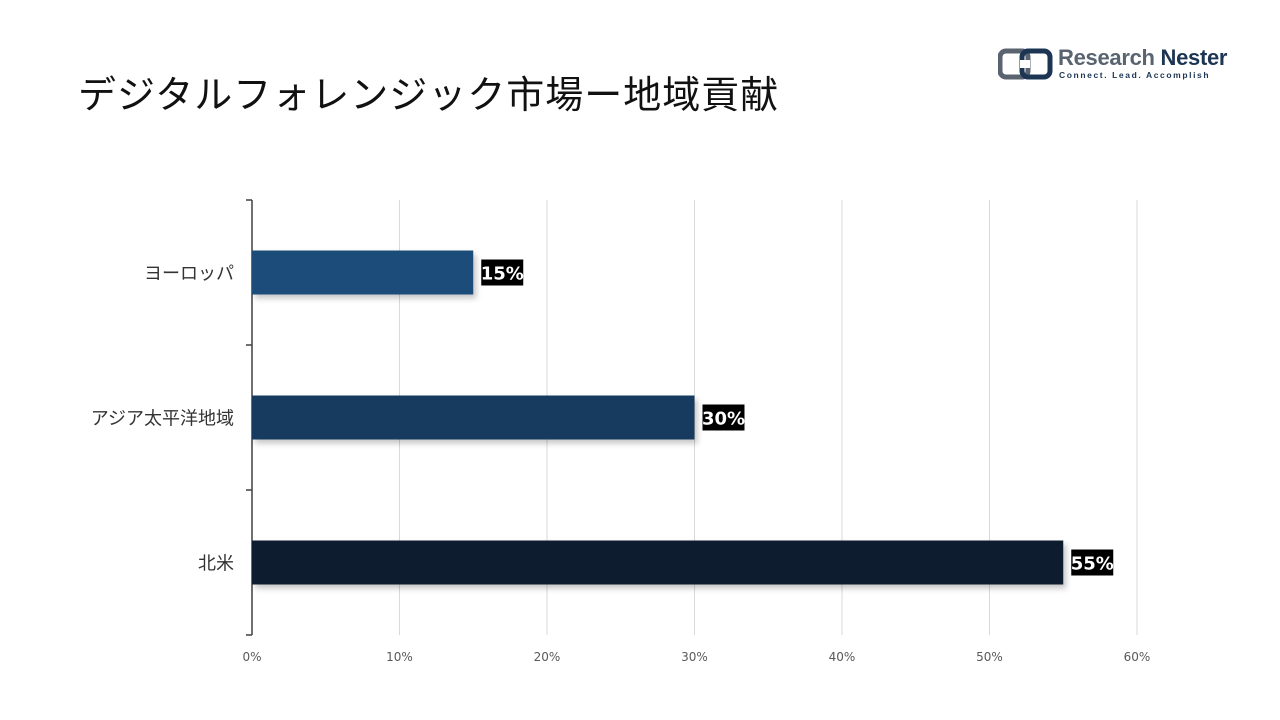  I want to click on logo-name-research: Research, so click(1106, 57).